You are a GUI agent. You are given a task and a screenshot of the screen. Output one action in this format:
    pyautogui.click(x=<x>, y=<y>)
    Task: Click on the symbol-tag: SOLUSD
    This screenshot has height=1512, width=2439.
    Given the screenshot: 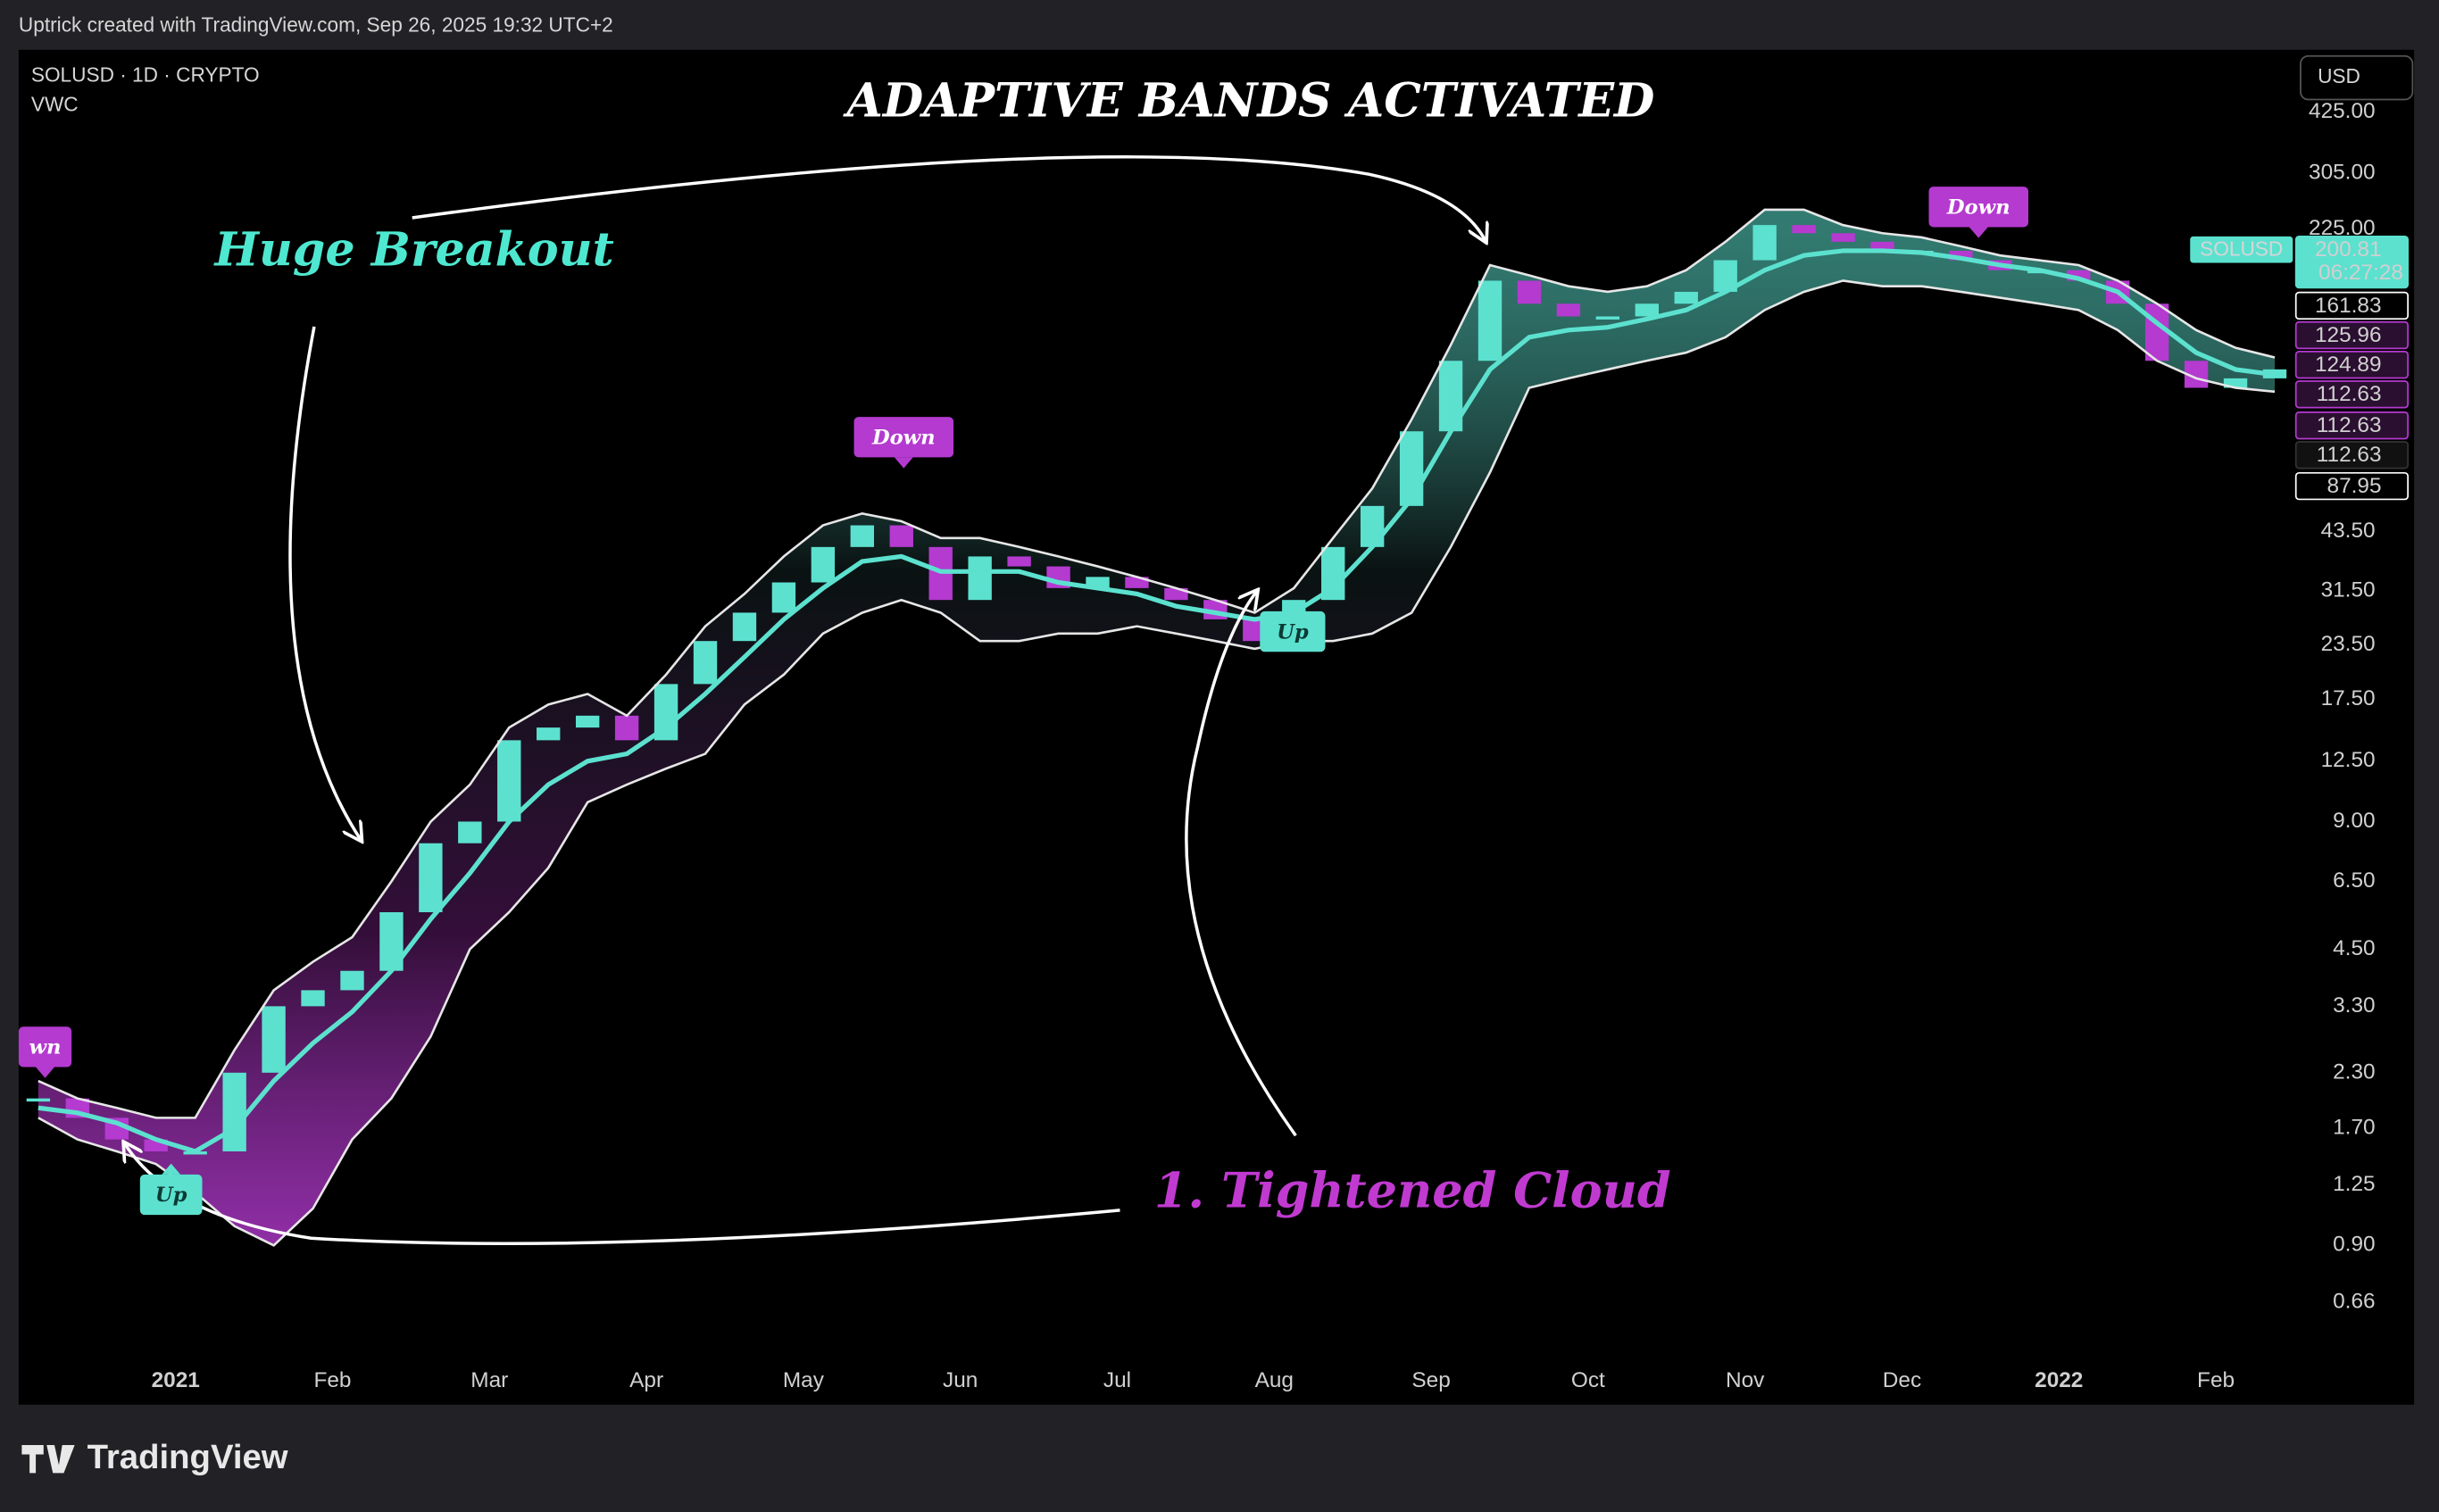 What is the action you would take?
    pyautogui.click(x=2241, y=249)
    